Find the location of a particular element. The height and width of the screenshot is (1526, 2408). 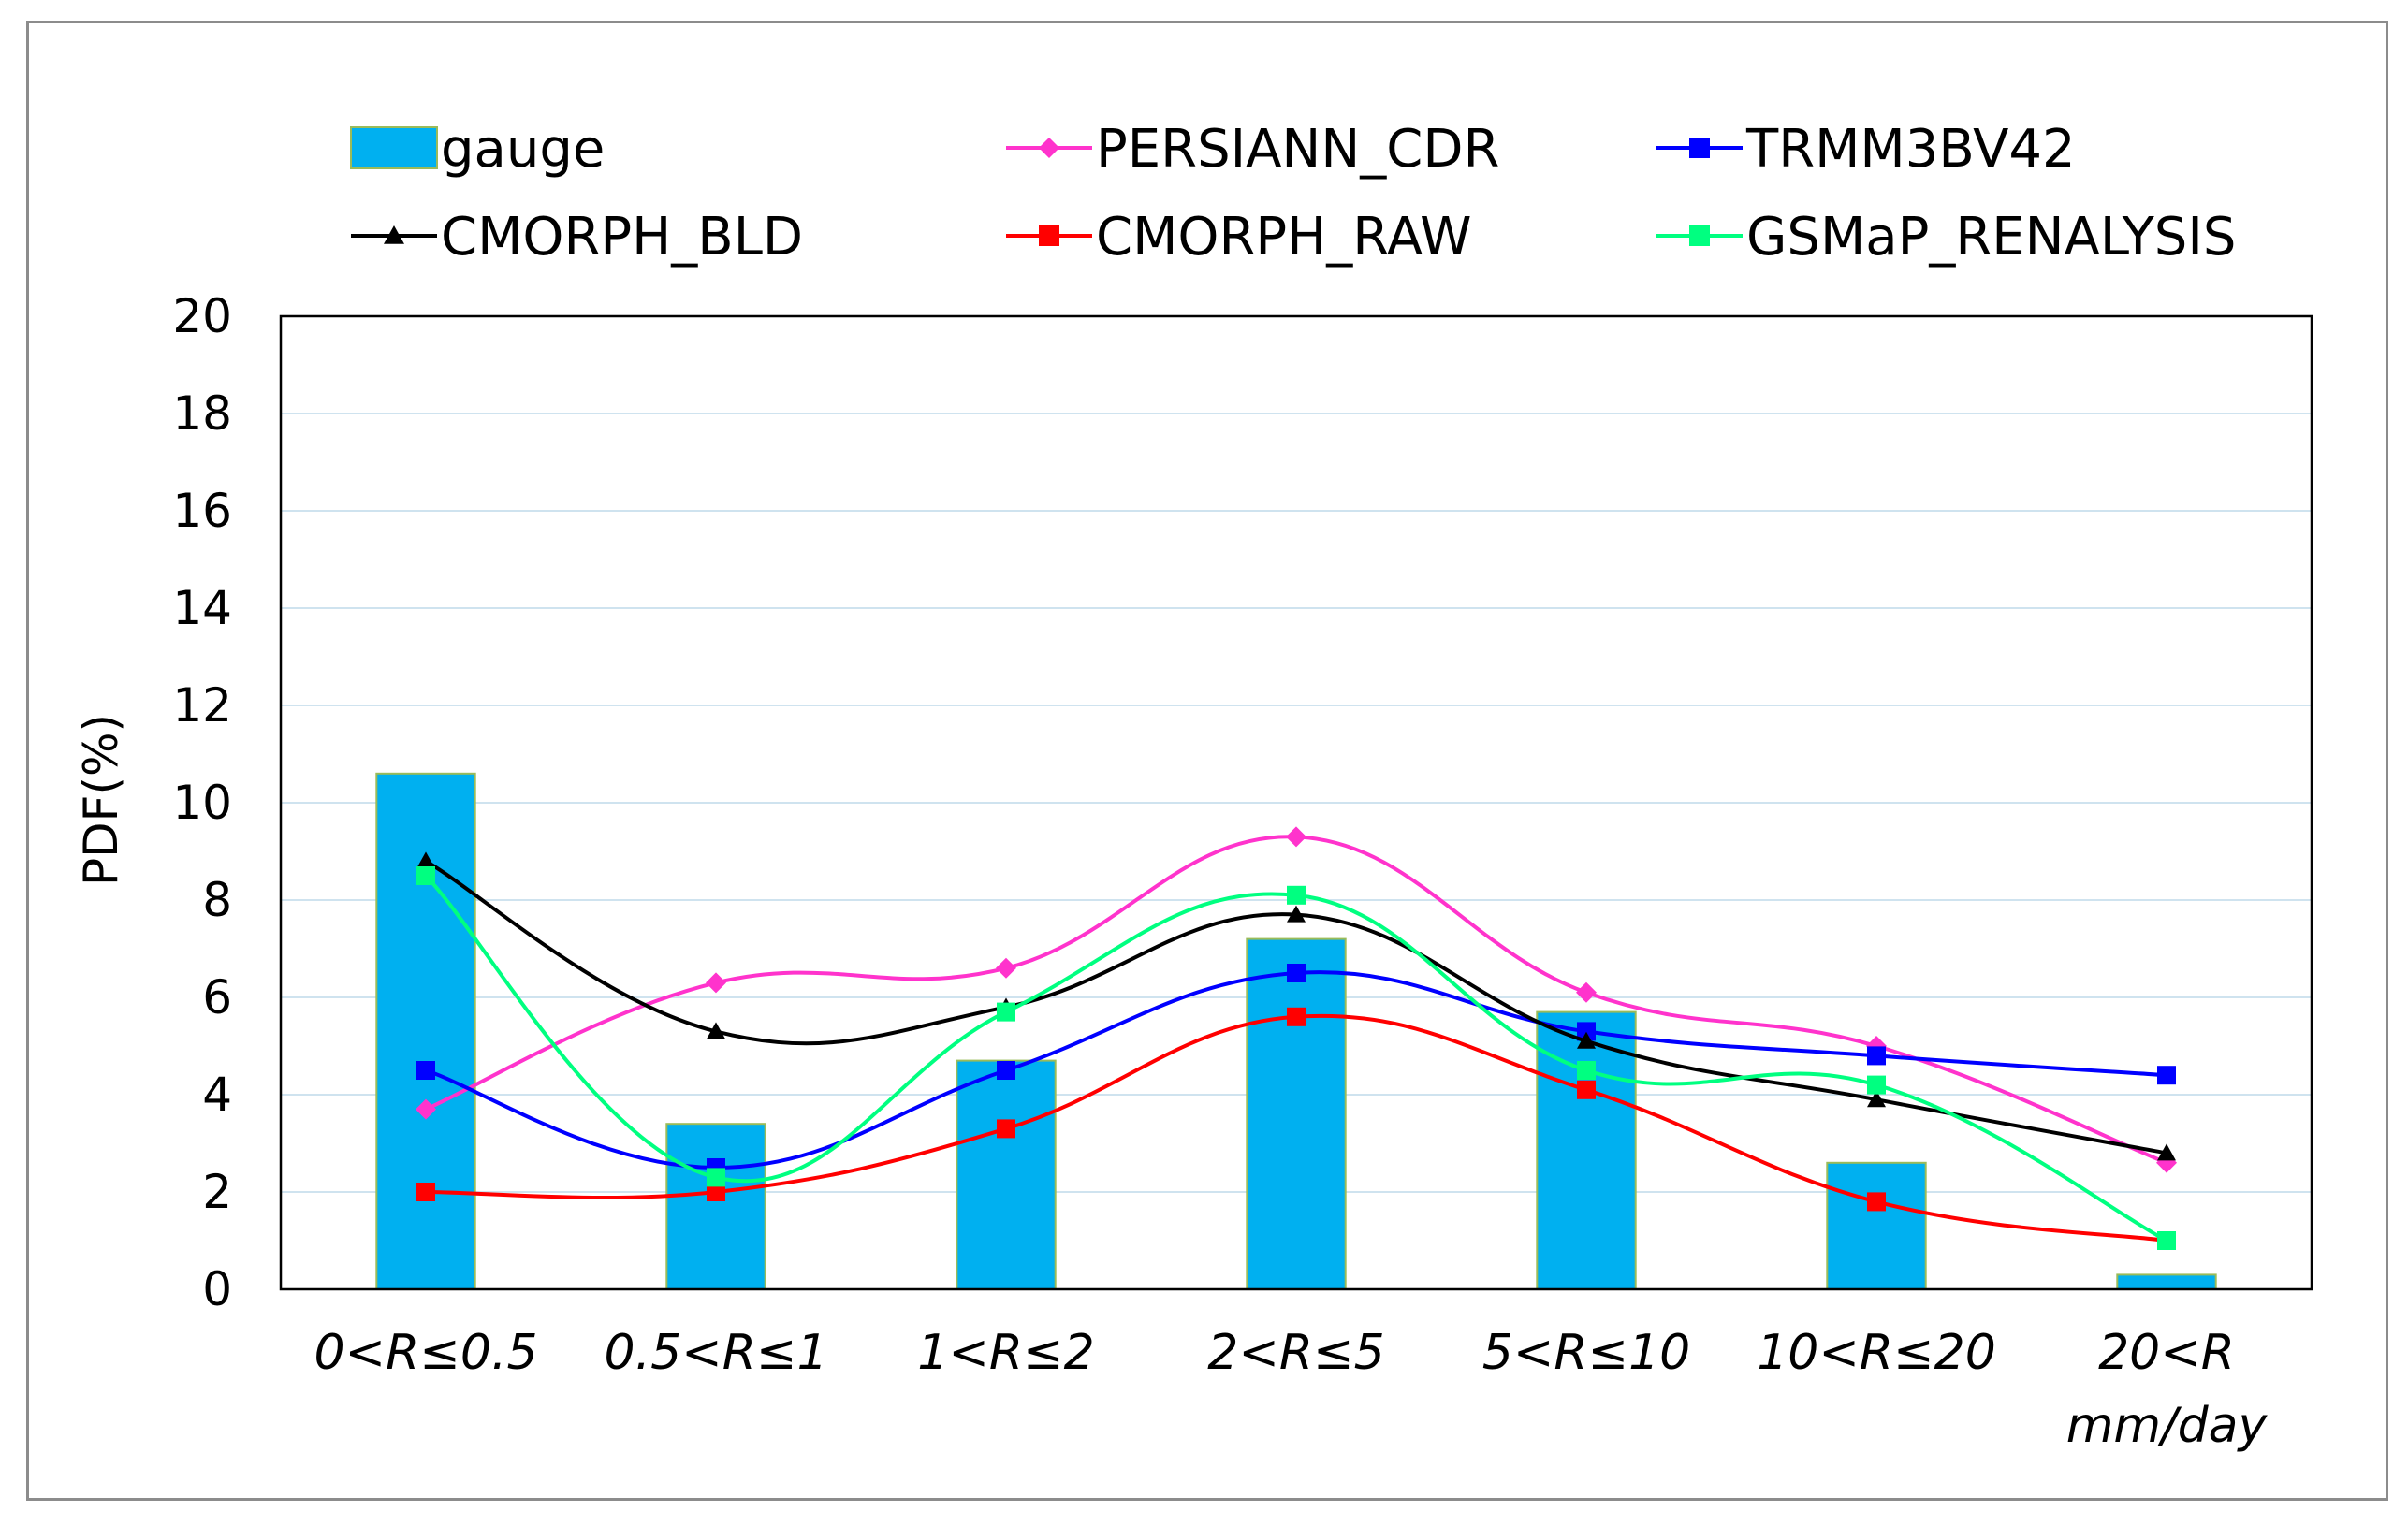

y-tick-label-4: 4 is located at coordinates (217, 1095).